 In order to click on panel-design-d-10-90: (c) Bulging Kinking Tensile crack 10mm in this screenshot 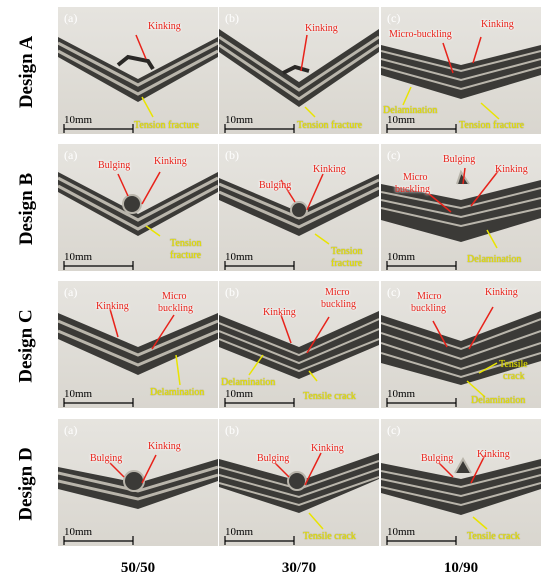, I will do `click(461, 482)`.